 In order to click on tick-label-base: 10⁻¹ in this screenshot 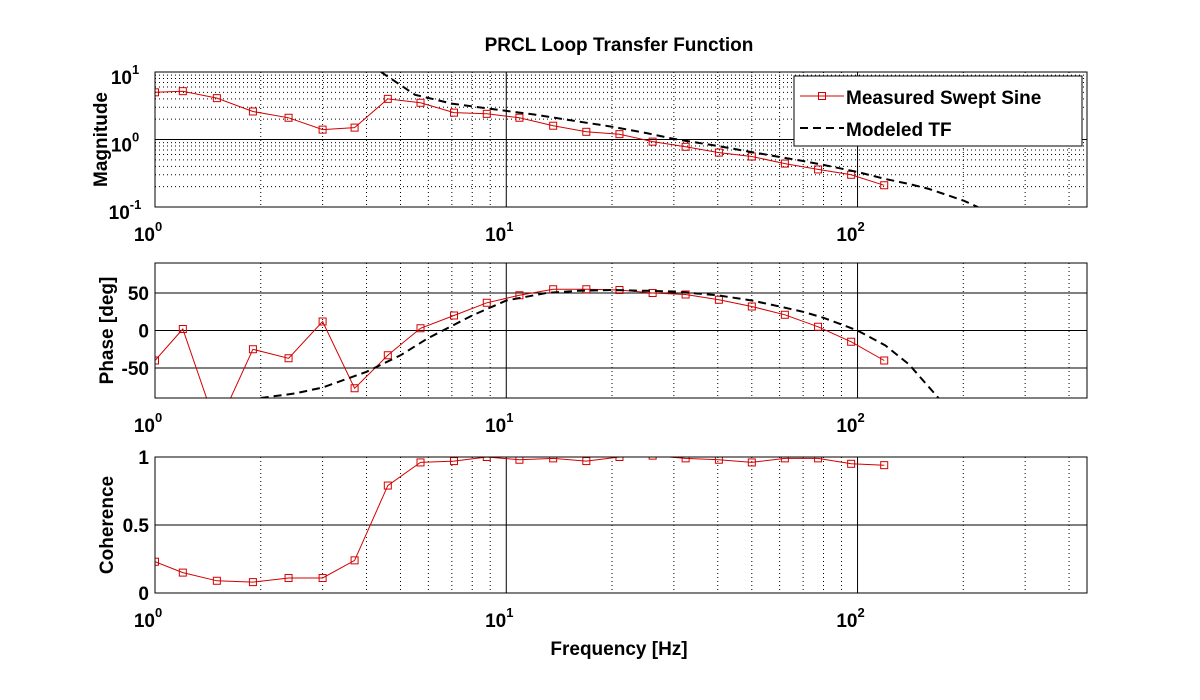, I will do `click(125, 210)`.